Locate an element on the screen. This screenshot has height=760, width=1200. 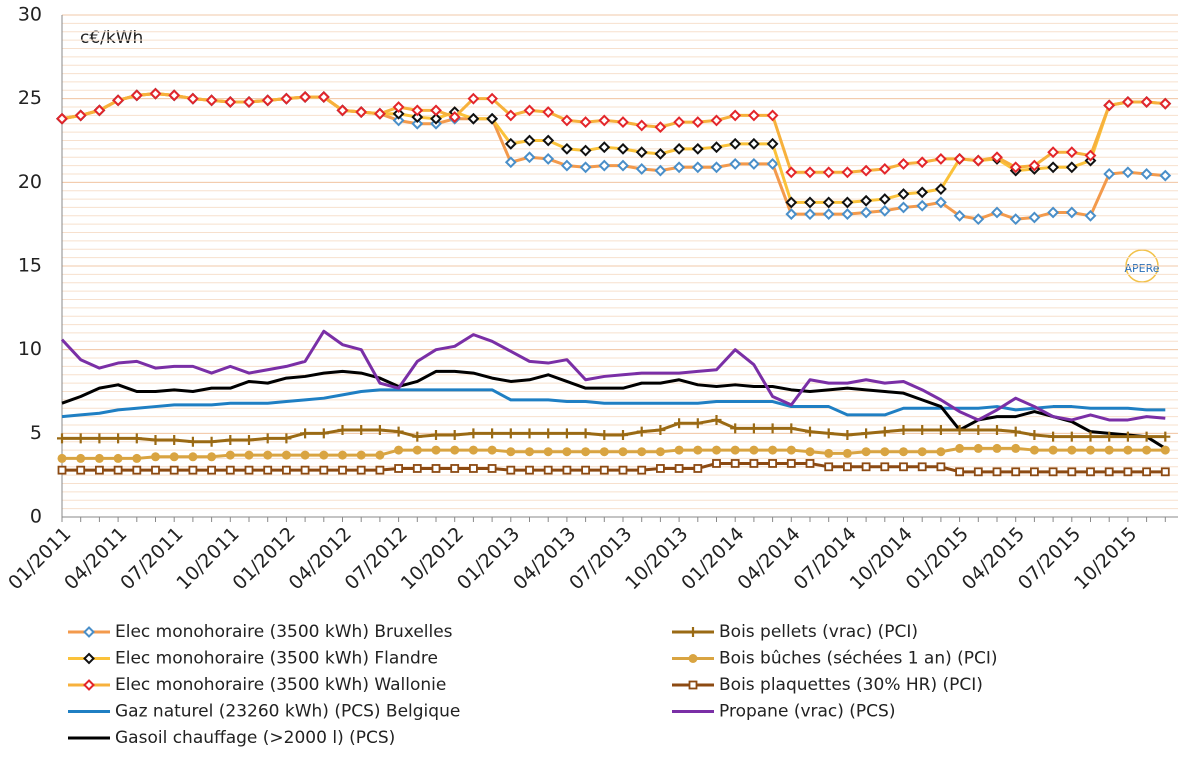
series-line is located at coordinates (613, 375).